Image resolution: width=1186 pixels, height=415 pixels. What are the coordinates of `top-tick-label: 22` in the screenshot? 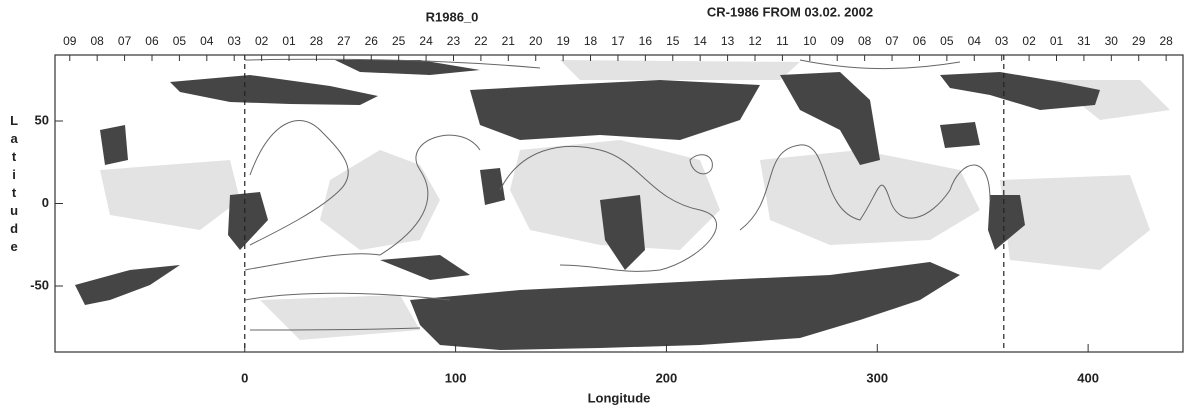 It's located at (481, 41).